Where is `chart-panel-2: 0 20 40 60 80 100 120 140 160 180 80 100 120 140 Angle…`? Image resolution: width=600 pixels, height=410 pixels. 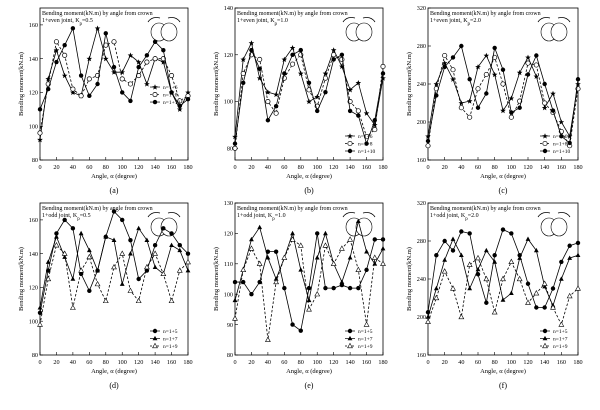 chart-panel-2: 0 20 40 60 80 100 120 140 160 180 80 100 120 140 Angle… is located at coordinates (300, 100).